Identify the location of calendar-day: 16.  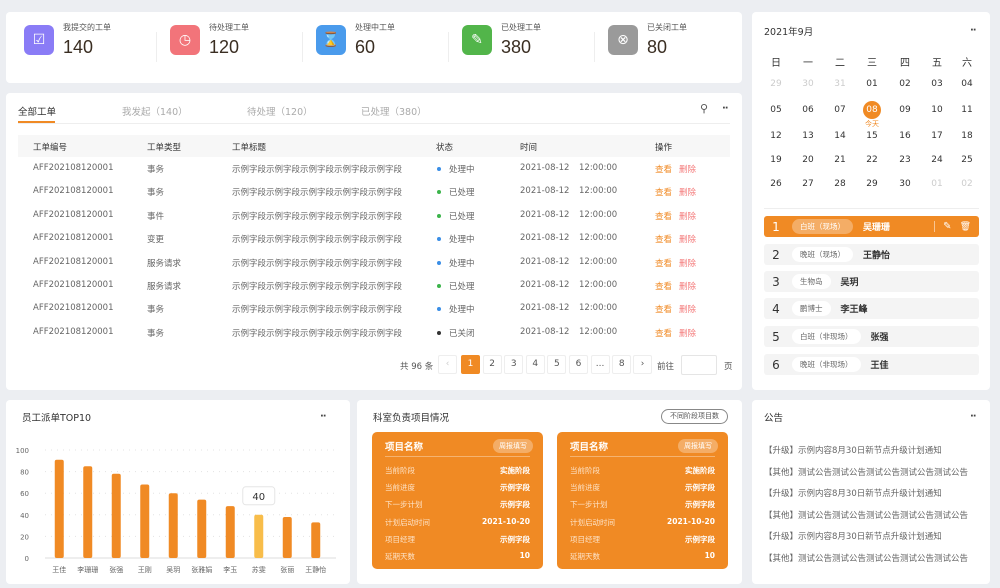
(905, 136).